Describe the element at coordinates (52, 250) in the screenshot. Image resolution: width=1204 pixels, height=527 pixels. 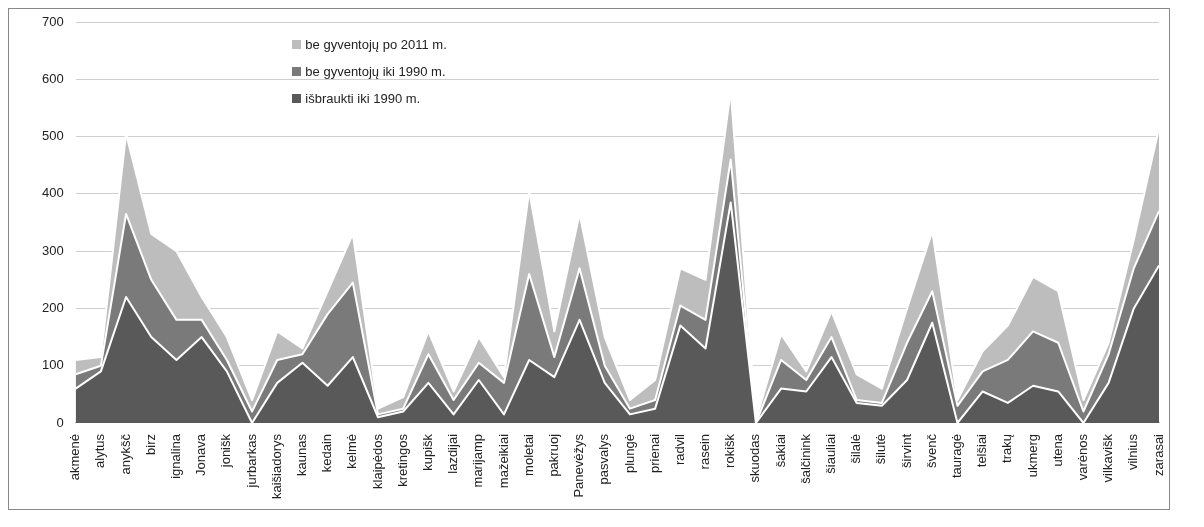
I see `y-tick-label: 300` at that location.